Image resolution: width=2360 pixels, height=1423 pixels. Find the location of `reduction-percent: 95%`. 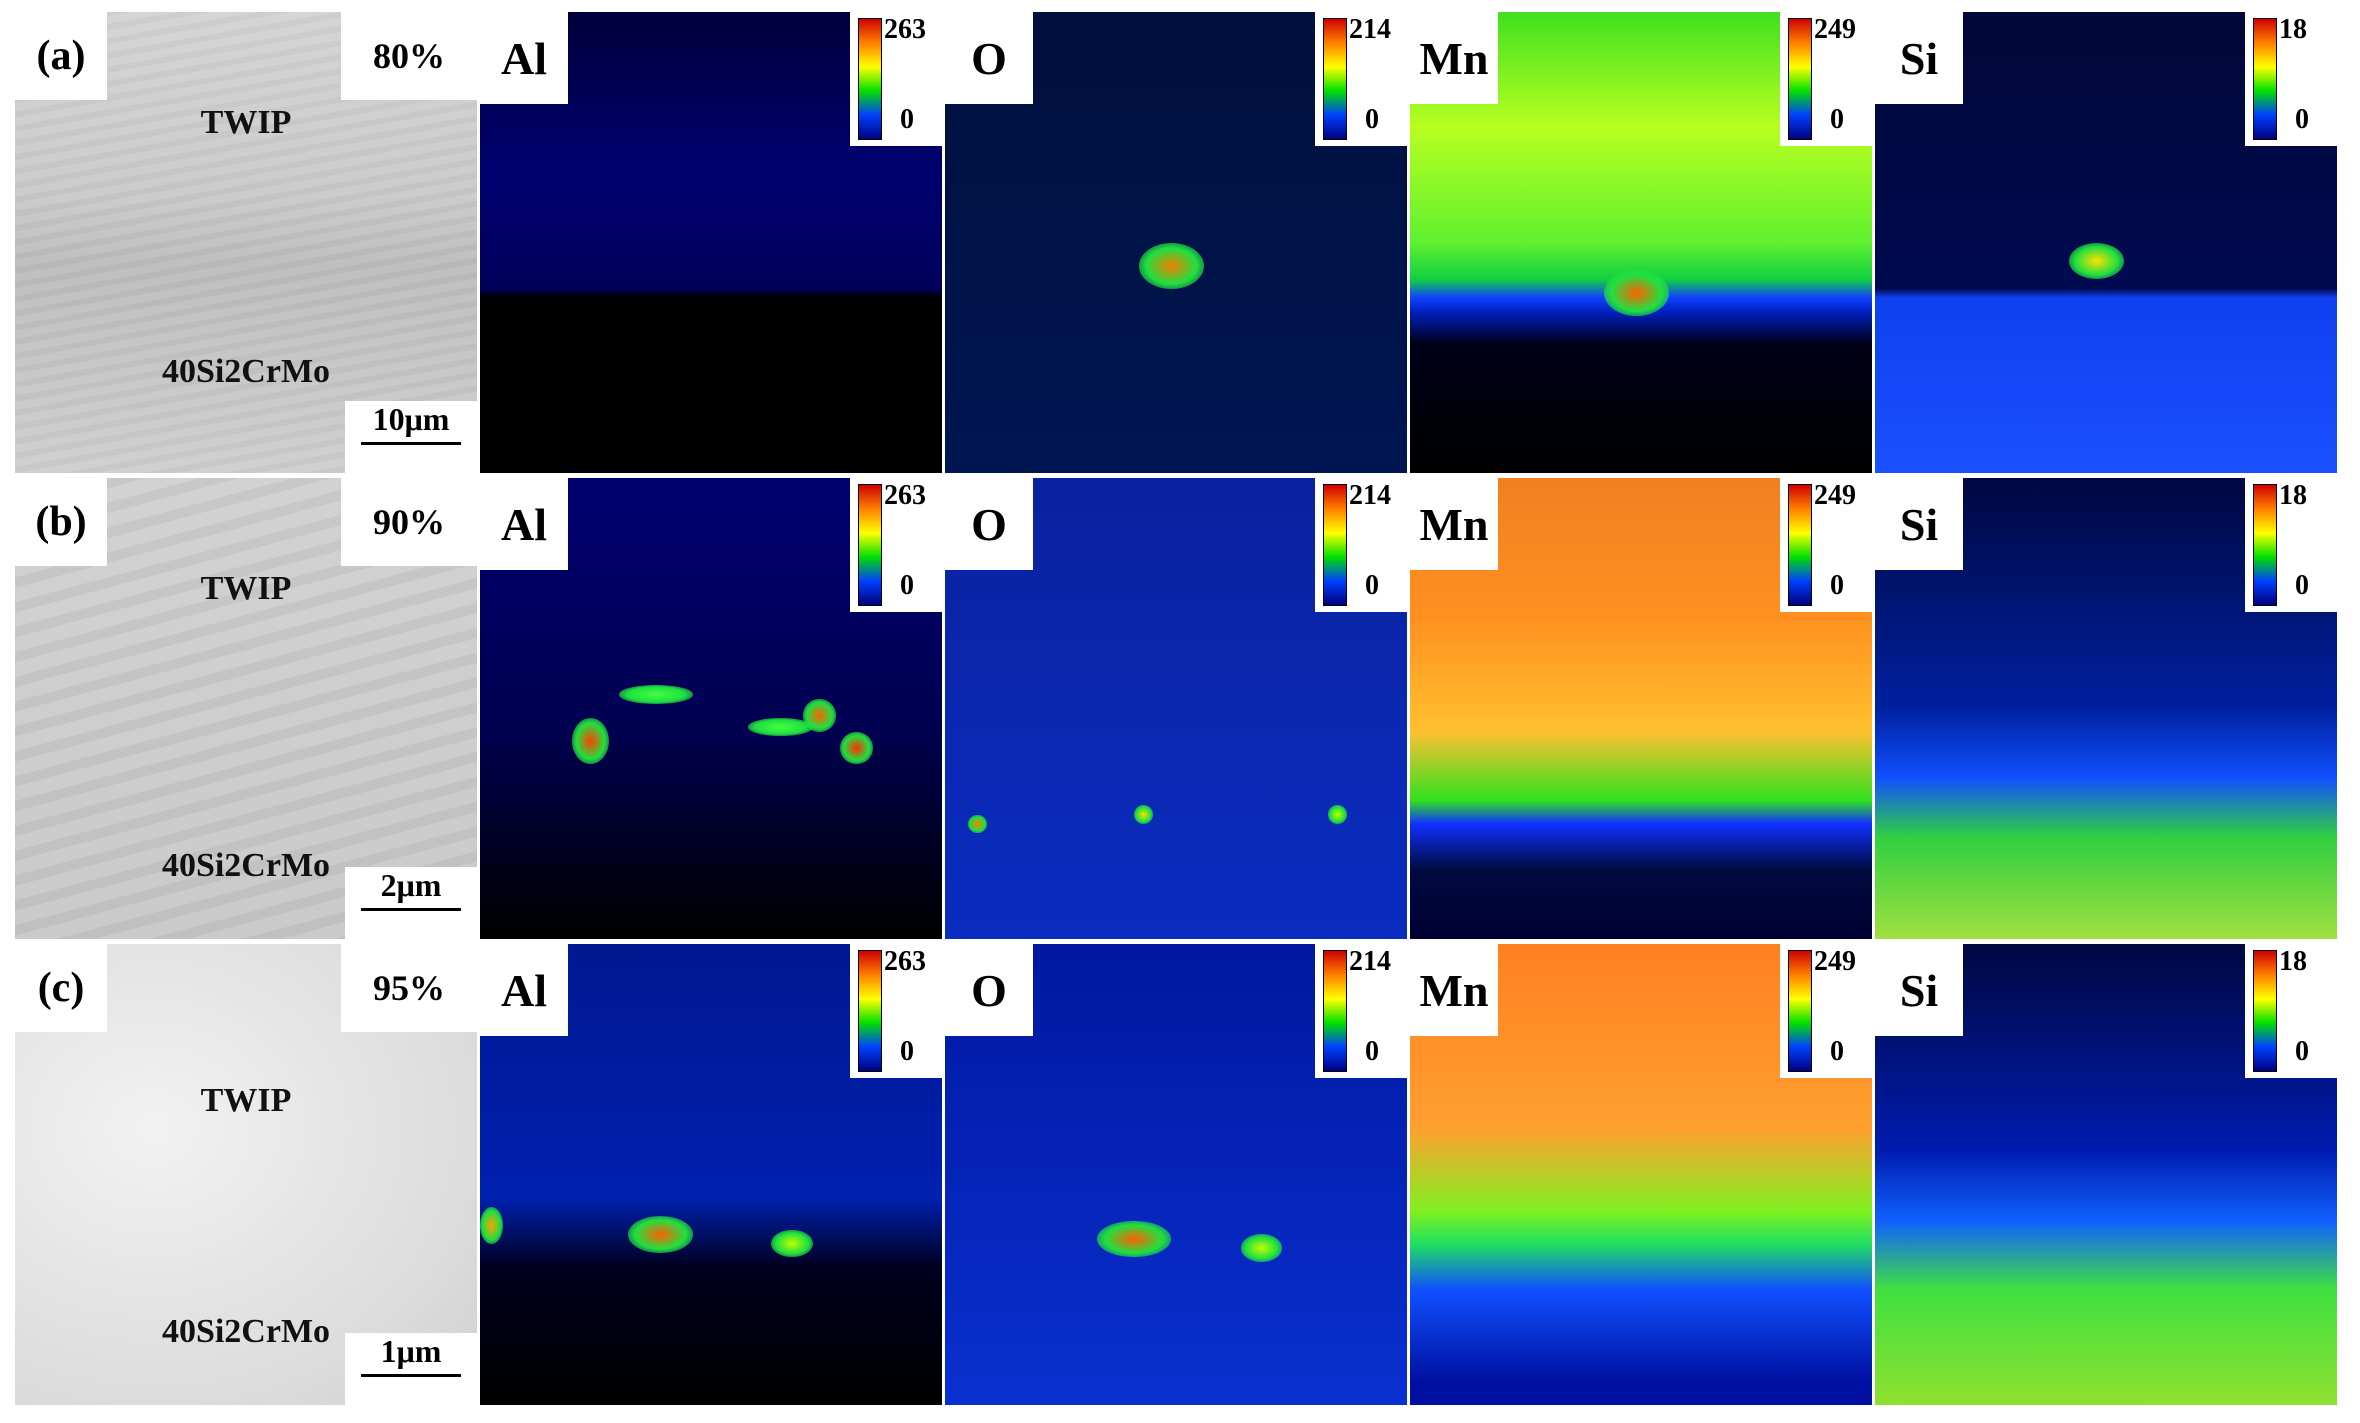

reduction-percent: 95% is located at coordinates (409, 988).